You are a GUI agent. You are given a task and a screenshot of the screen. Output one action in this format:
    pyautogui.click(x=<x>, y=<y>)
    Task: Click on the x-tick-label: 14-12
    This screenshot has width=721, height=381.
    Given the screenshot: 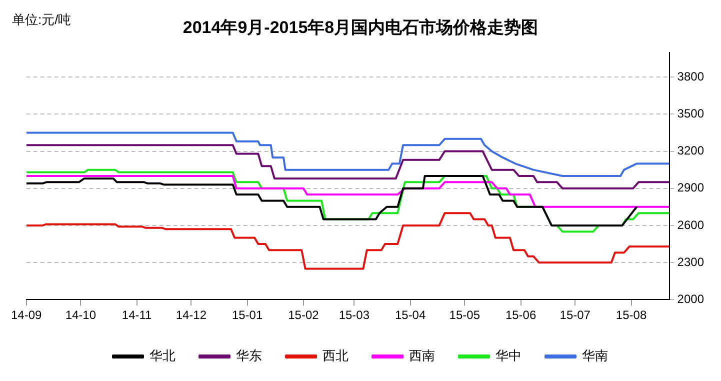 What is the action you would take?
    pyautogui.click(x=191, y=315)
    